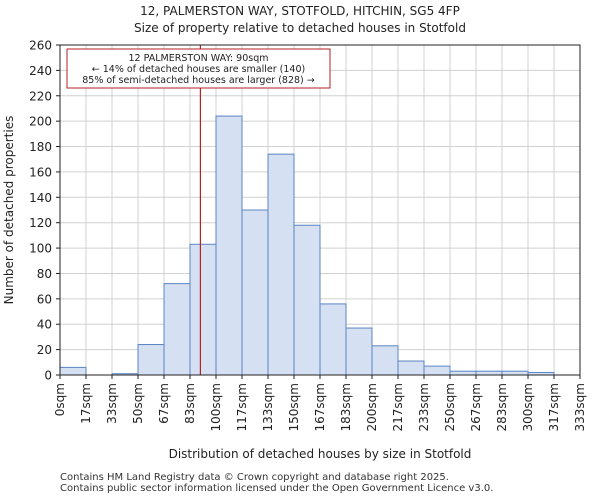 This screenshot has width=600, height=500. What do you see at coordinates (138, 403) in the screenshot?
I see `x-tick-label: 50sqm` at bounding box center [138, 403].